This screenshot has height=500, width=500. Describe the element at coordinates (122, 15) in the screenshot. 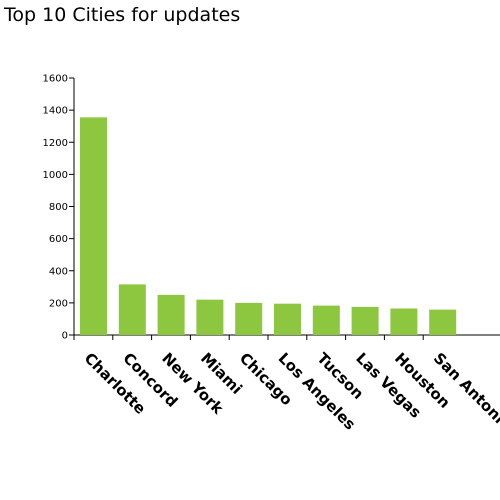

I see `chart-title: Top 10 Cities for updates` at that location.